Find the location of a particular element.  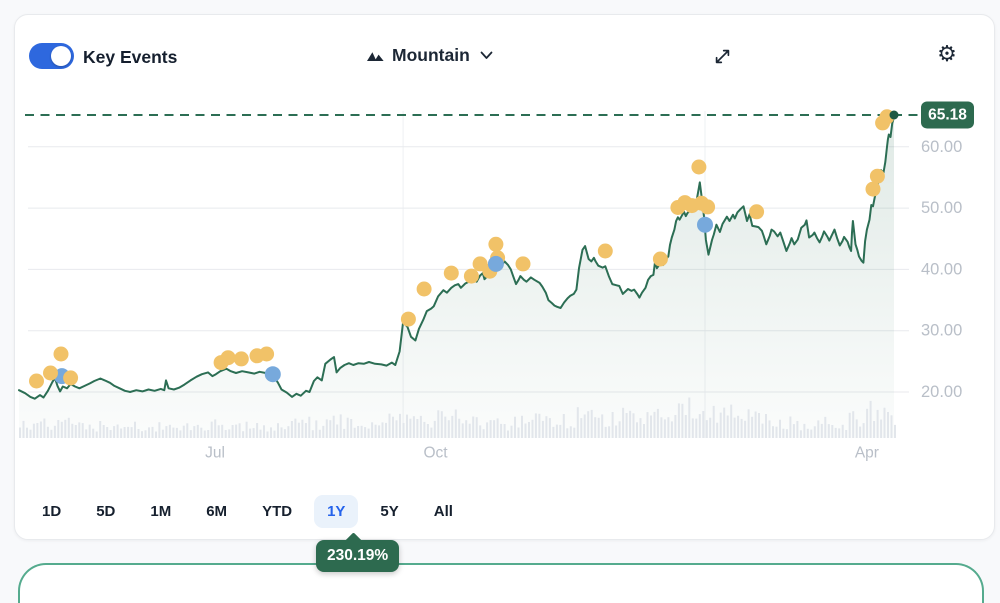

change-percent-value: 230.19% is located at coordinates (358, 555).